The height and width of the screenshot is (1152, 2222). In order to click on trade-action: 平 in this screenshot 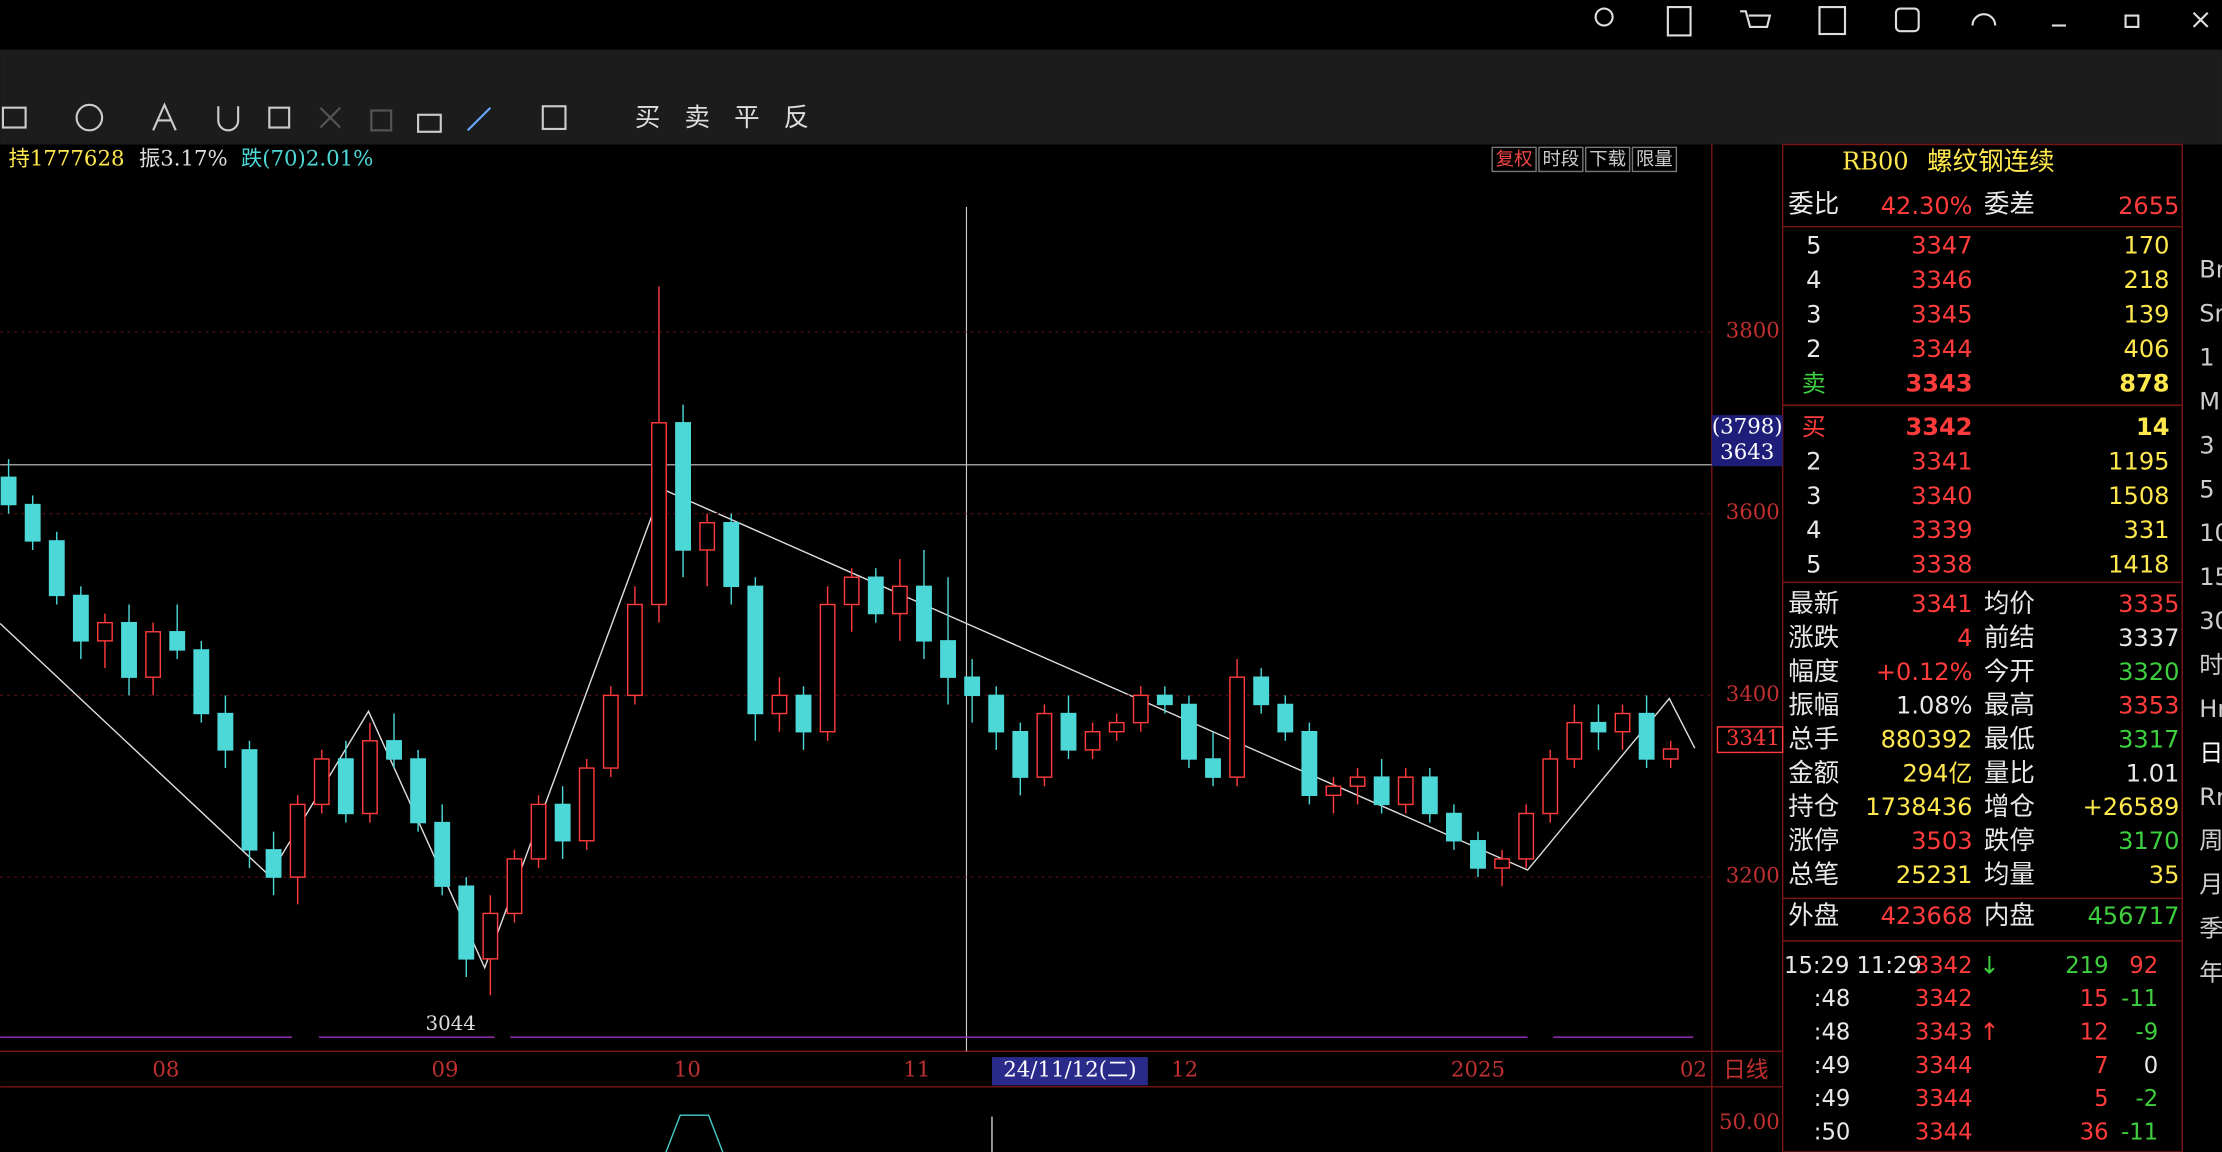, I will do `click(747, 118)`.